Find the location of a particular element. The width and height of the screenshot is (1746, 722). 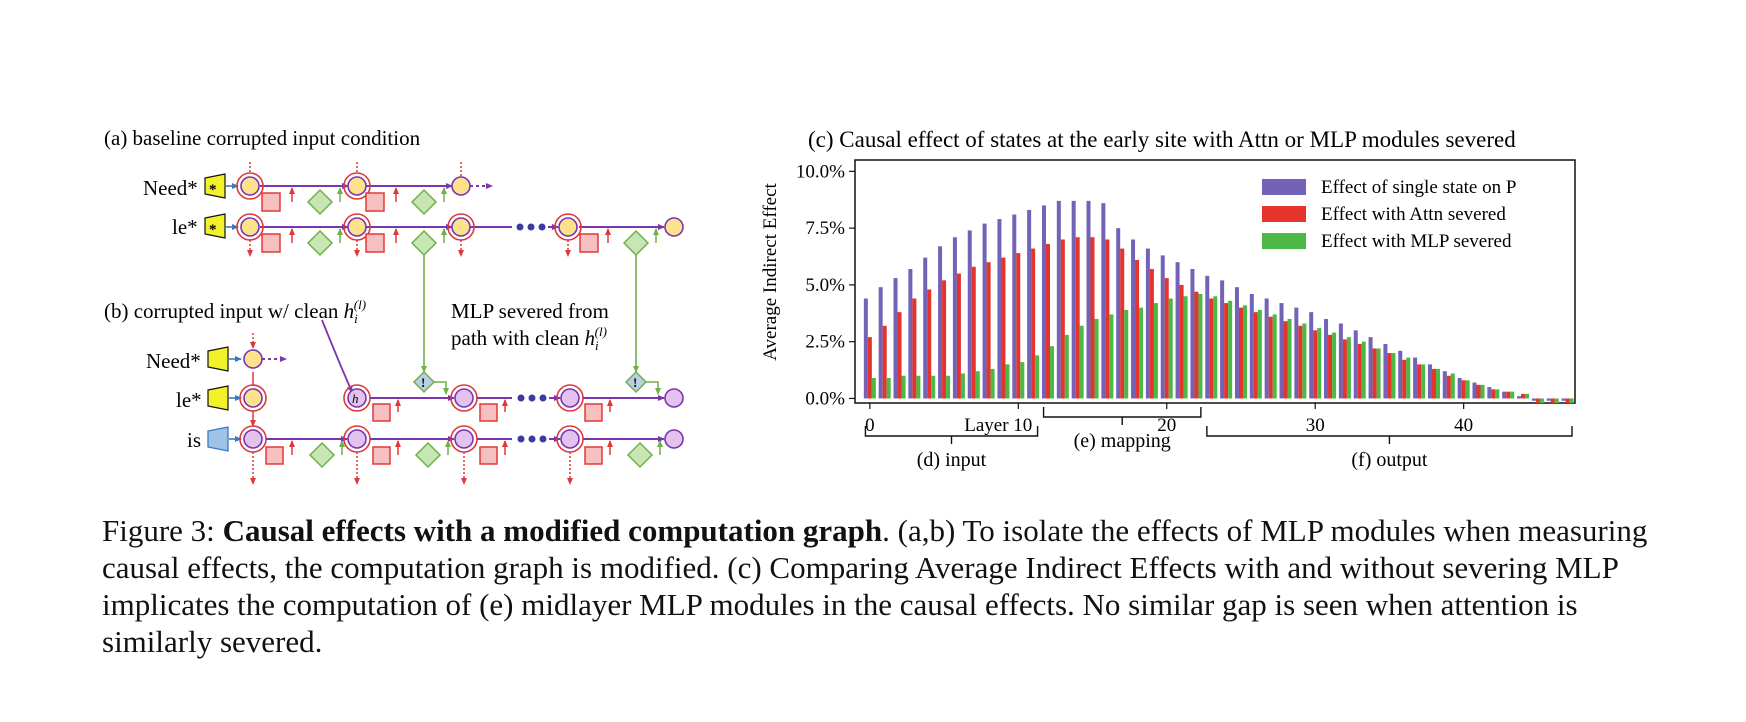

plot-frame is located at coordinates (1215, 281).